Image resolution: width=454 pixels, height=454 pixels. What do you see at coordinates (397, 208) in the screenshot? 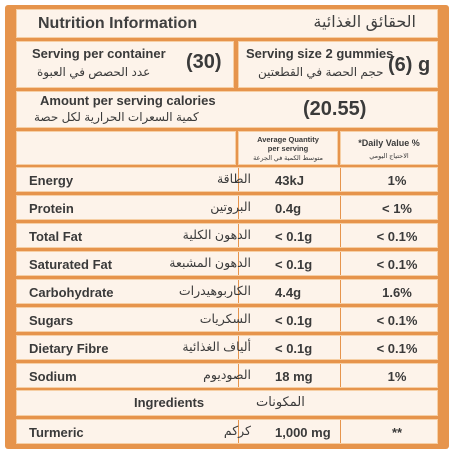
I see `nutrient-daily-value: < 1%` at bounding box center [397, 208].